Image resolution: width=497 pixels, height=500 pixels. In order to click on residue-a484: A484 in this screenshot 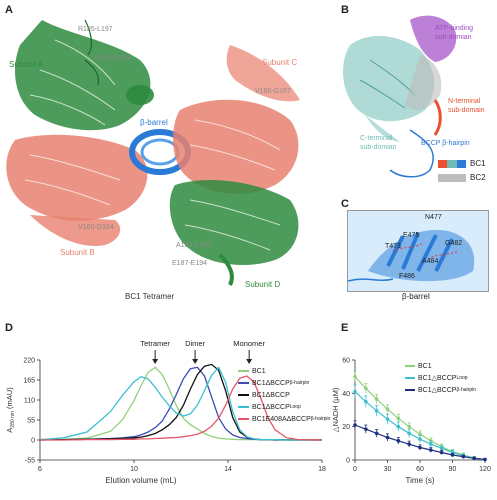, I will do `click(430, 261)`.